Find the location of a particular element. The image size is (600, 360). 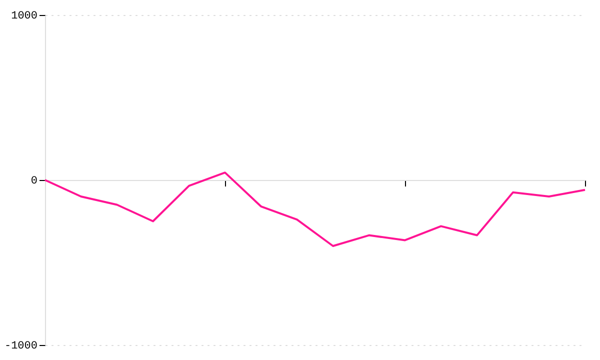

y-tick-label: 0 is located at coordinates (34, 182).